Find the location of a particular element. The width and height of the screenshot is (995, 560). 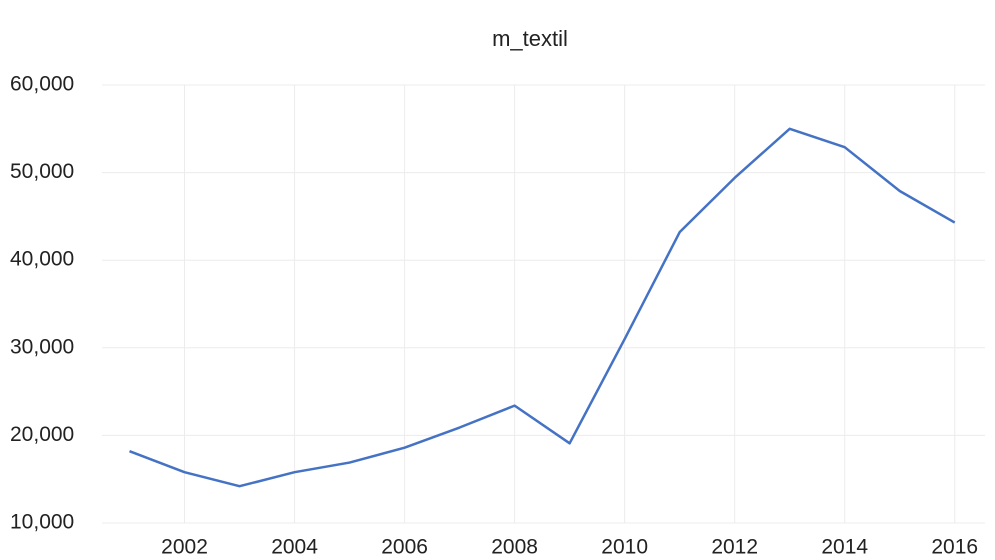

y-tick-label: 40,000 is located at coordinates (42, 259).